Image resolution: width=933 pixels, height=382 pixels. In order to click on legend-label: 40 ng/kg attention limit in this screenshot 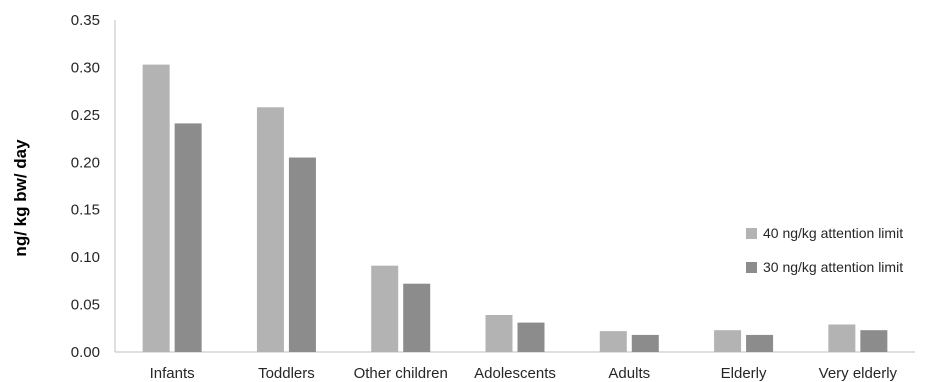, I will do `click(833, 233)`.